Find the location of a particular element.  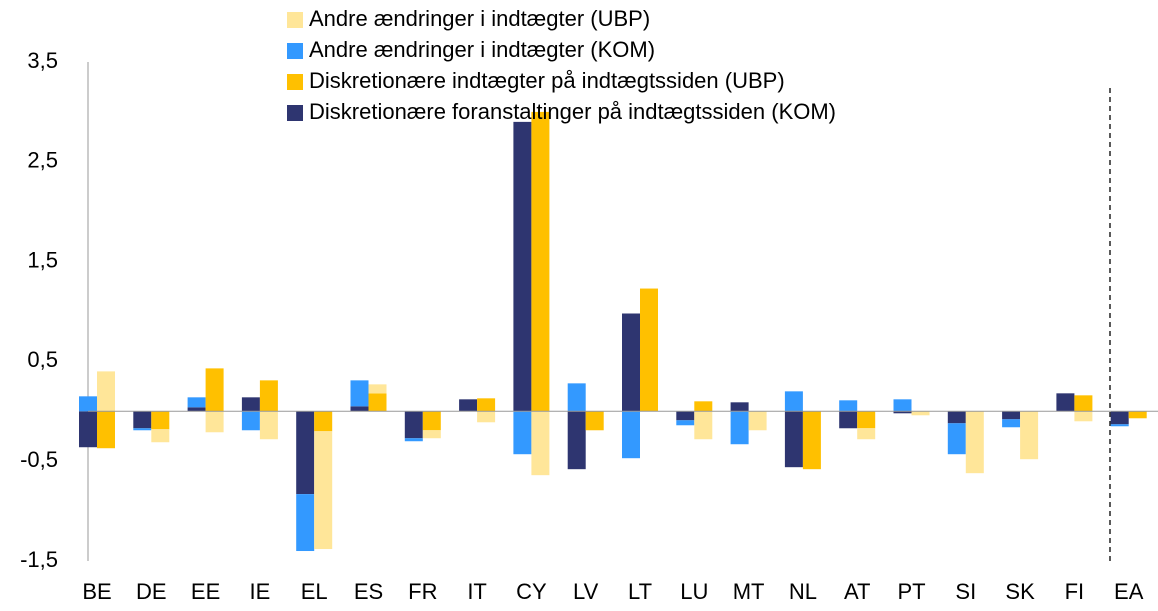

x-tick-label: FI is located at coordinates (1075, 591).